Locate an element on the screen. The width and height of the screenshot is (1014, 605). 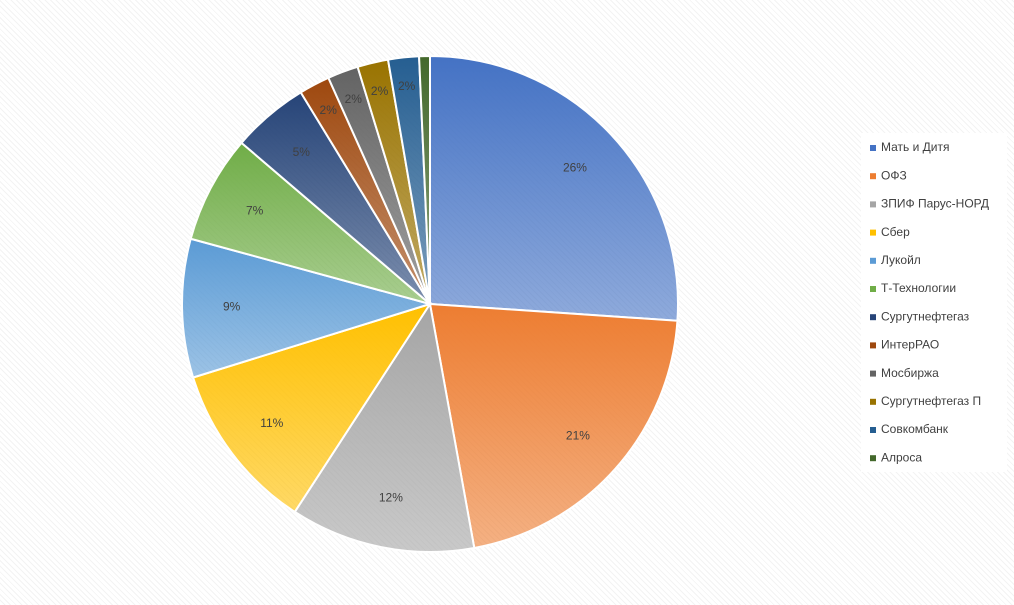
legend-label: Сбер is located at coordinates (895, 232).